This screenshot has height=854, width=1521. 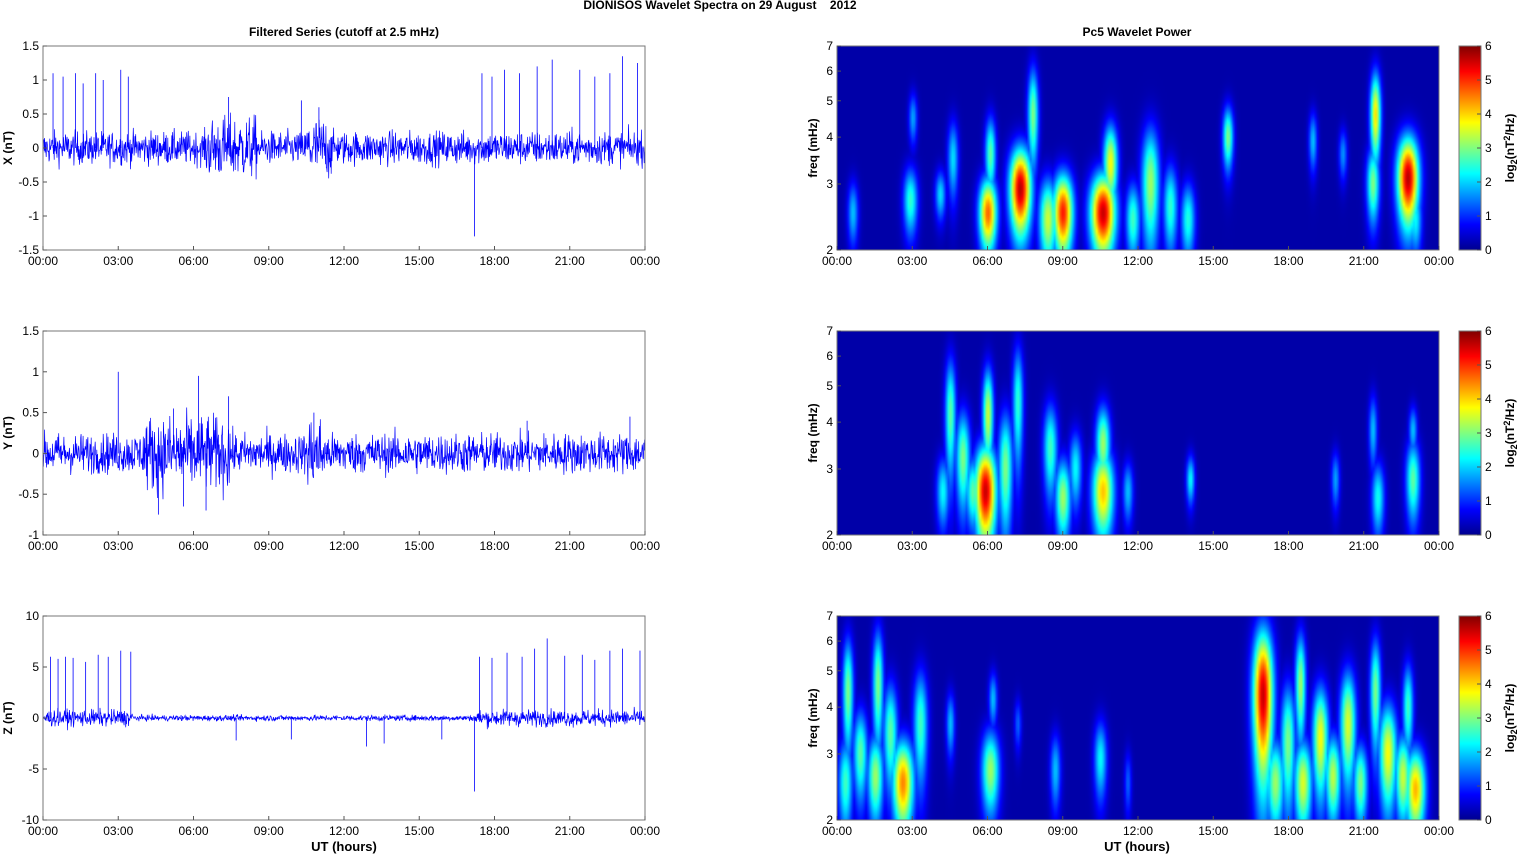 I want to click on wavelet-y-xtick-label: 15:00, so click(x=1213, y=546).